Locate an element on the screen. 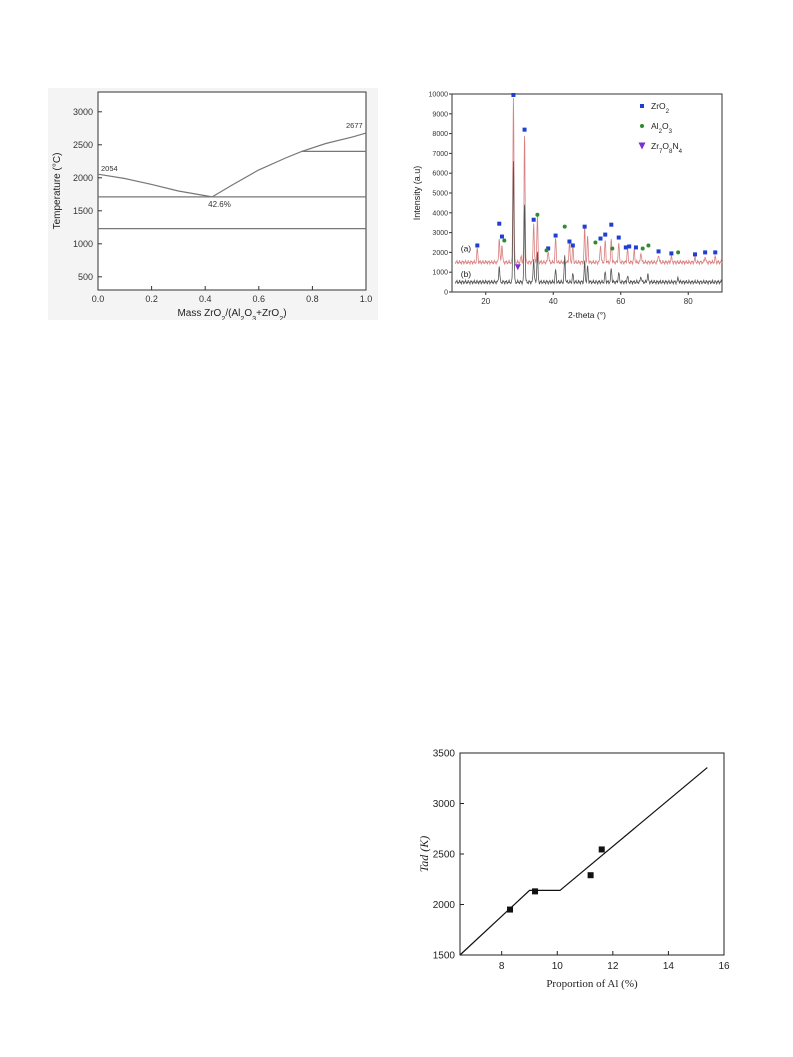 Image resolution: width=793 pixels, height=1057 pixels. tad-calculated-line is located at coordinates (583, 861).